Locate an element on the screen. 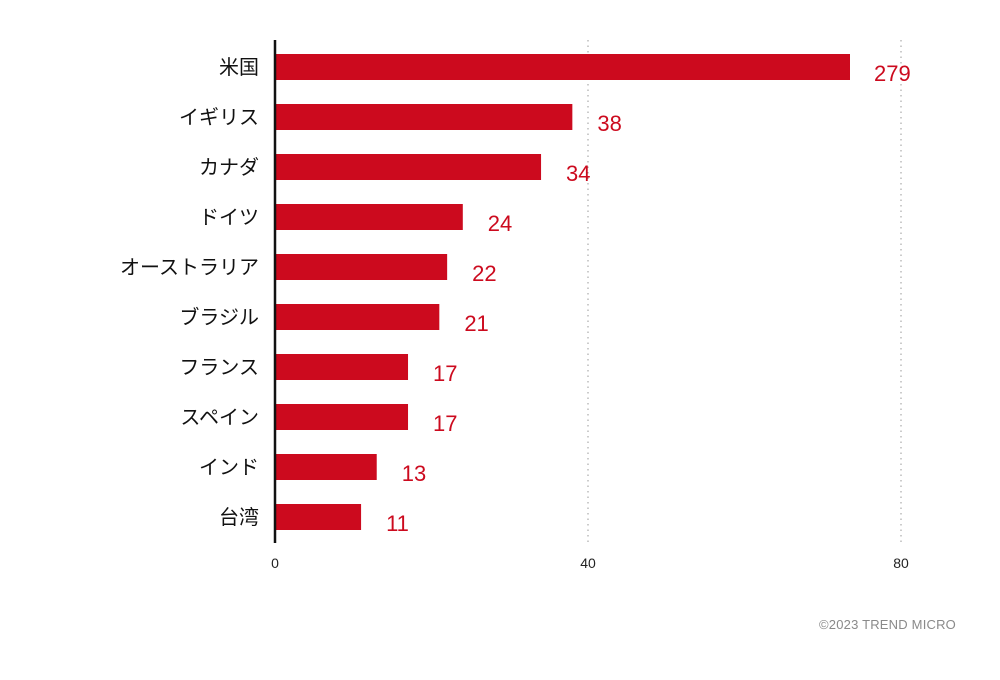 The image size is (1000, 680). category-label: スペイン is located at coordinates (219, 417).